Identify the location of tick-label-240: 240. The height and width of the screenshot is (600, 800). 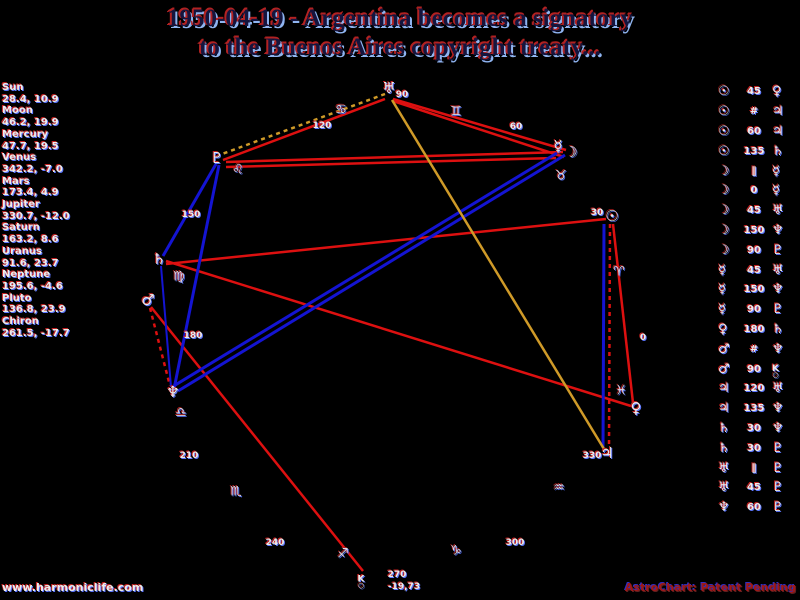
(275, 543).